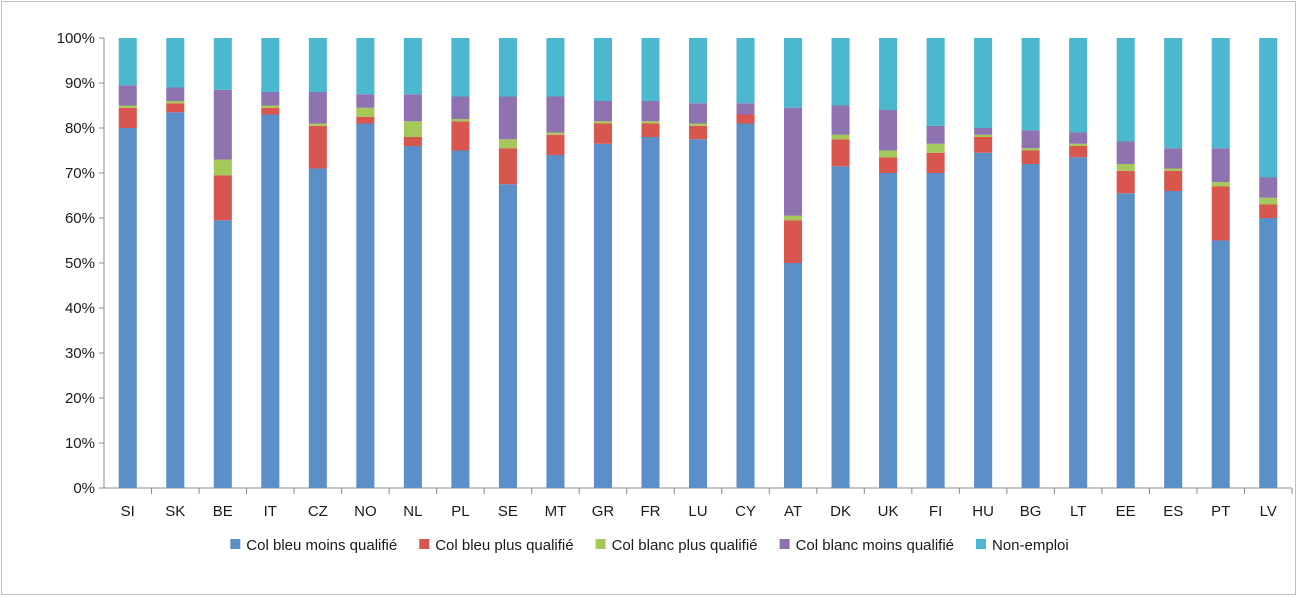 The width and height of the screenshot is (1299, 598). Describe the element at coordinates (460, 67) in the screenshot. I see `bar-segment-pl-s4` at that location.